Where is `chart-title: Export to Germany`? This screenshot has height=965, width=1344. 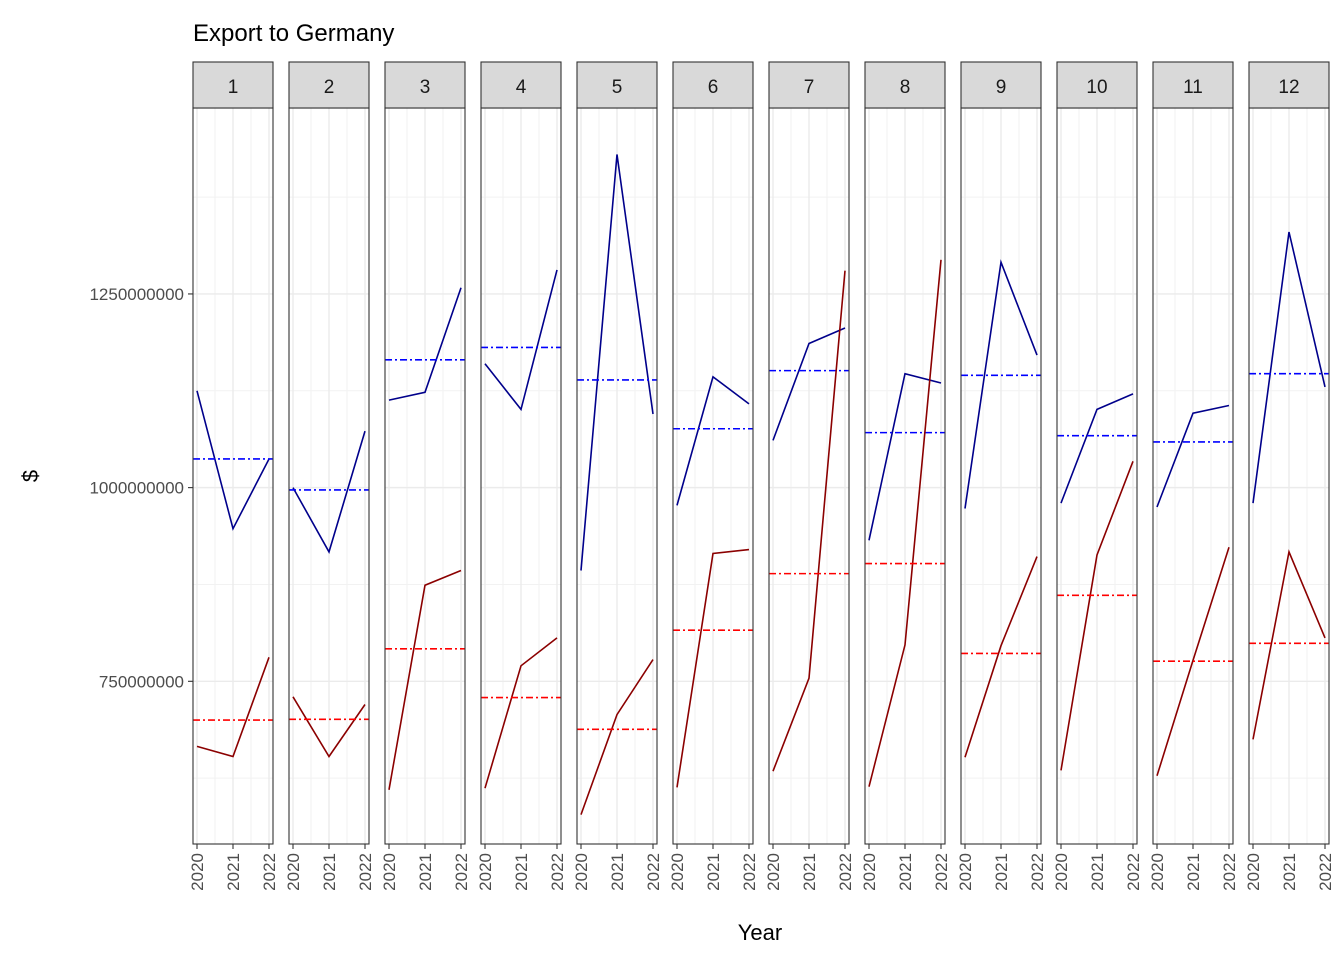 chart-title: Export to Germany is located at coordinates (293, 33).